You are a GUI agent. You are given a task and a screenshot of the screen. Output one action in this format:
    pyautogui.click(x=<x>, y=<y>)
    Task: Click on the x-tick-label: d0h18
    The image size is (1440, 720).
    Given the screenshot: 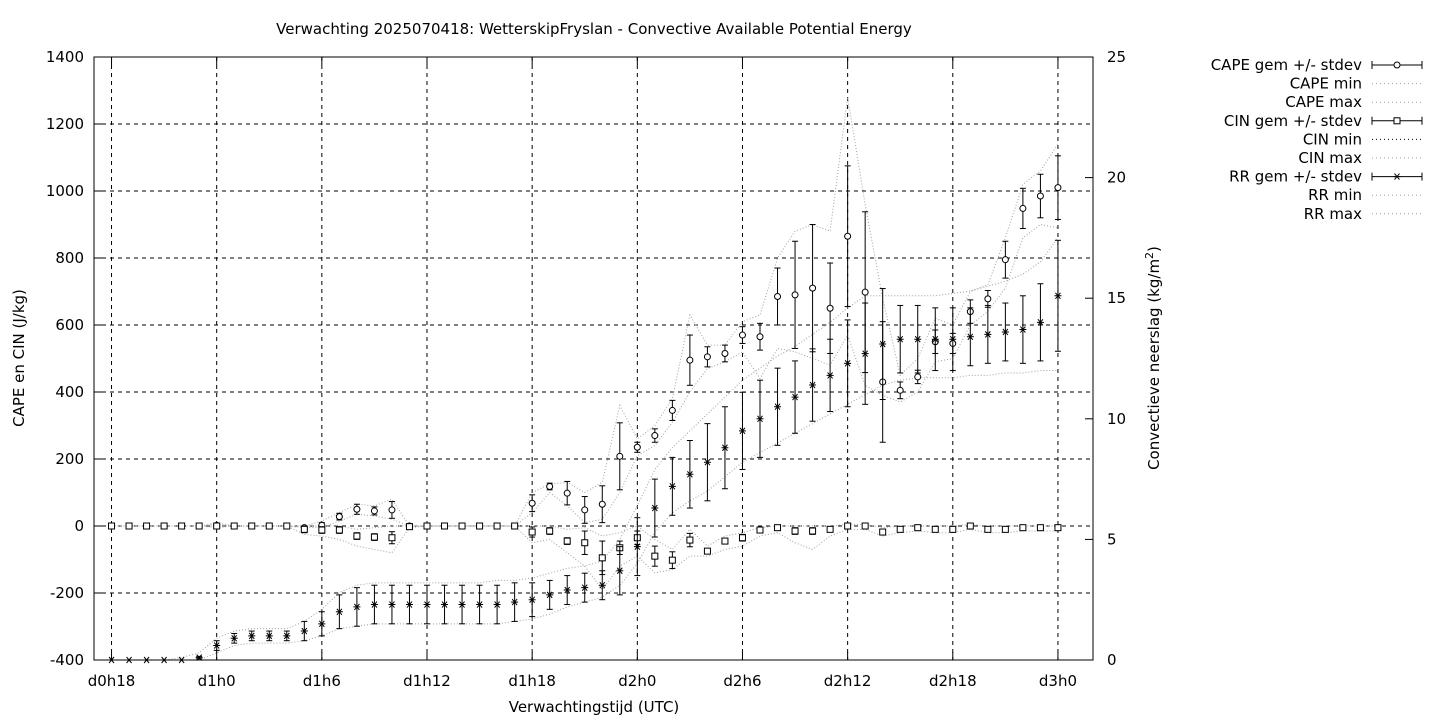 What is the action you would take?
    pyautogui.click(x=112, y=681)
    